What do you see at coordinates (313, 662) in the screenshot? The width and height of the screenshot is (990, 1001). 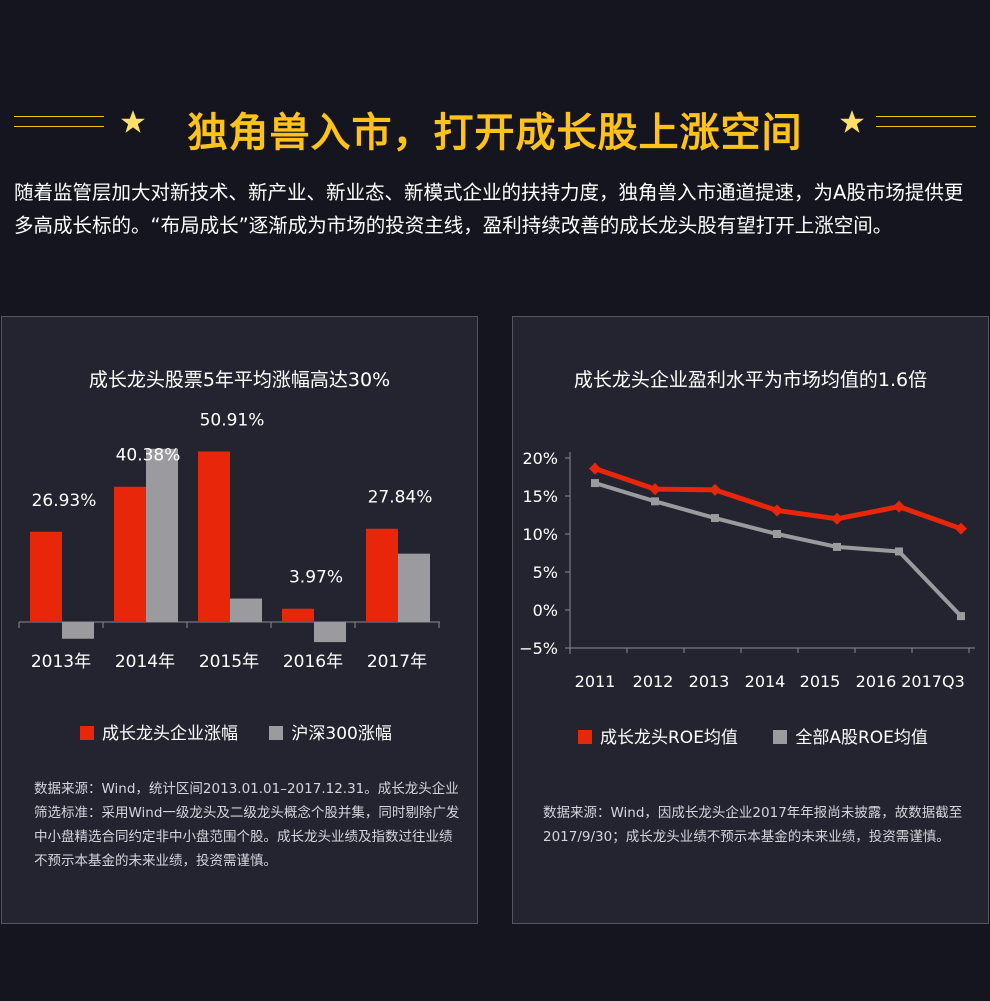 I see `x-tick-label: 2016年` at bounding box center [313, 662].